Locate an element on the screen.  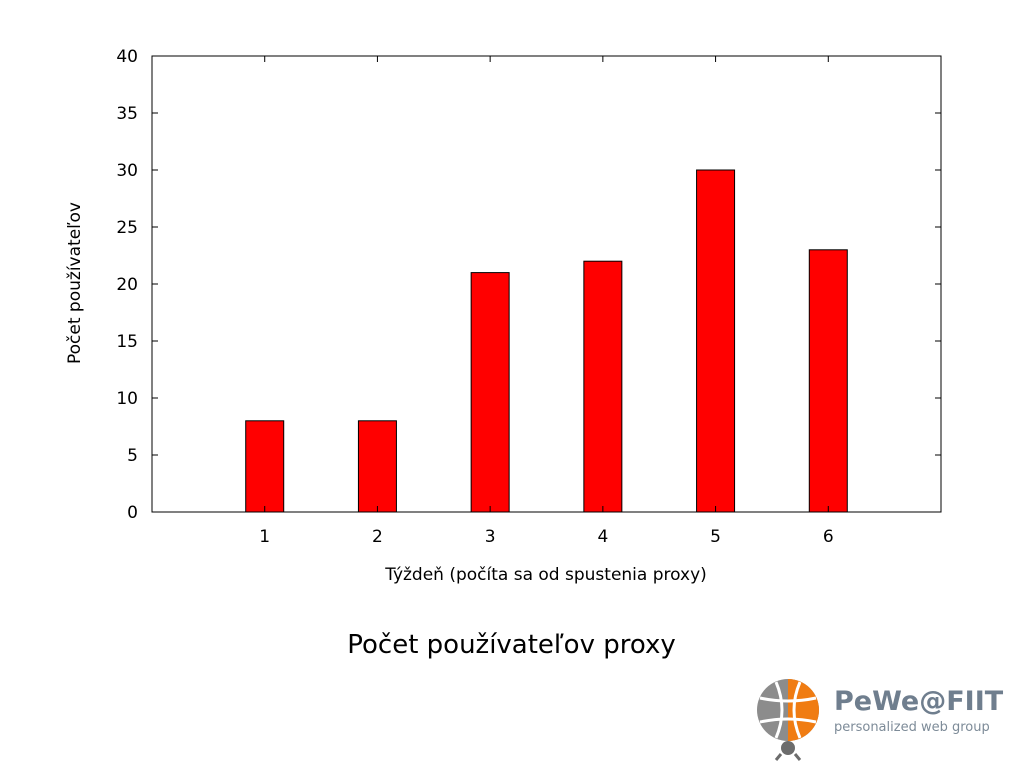
logo-tagline: personalized web group is located at coordinates (912, 727).